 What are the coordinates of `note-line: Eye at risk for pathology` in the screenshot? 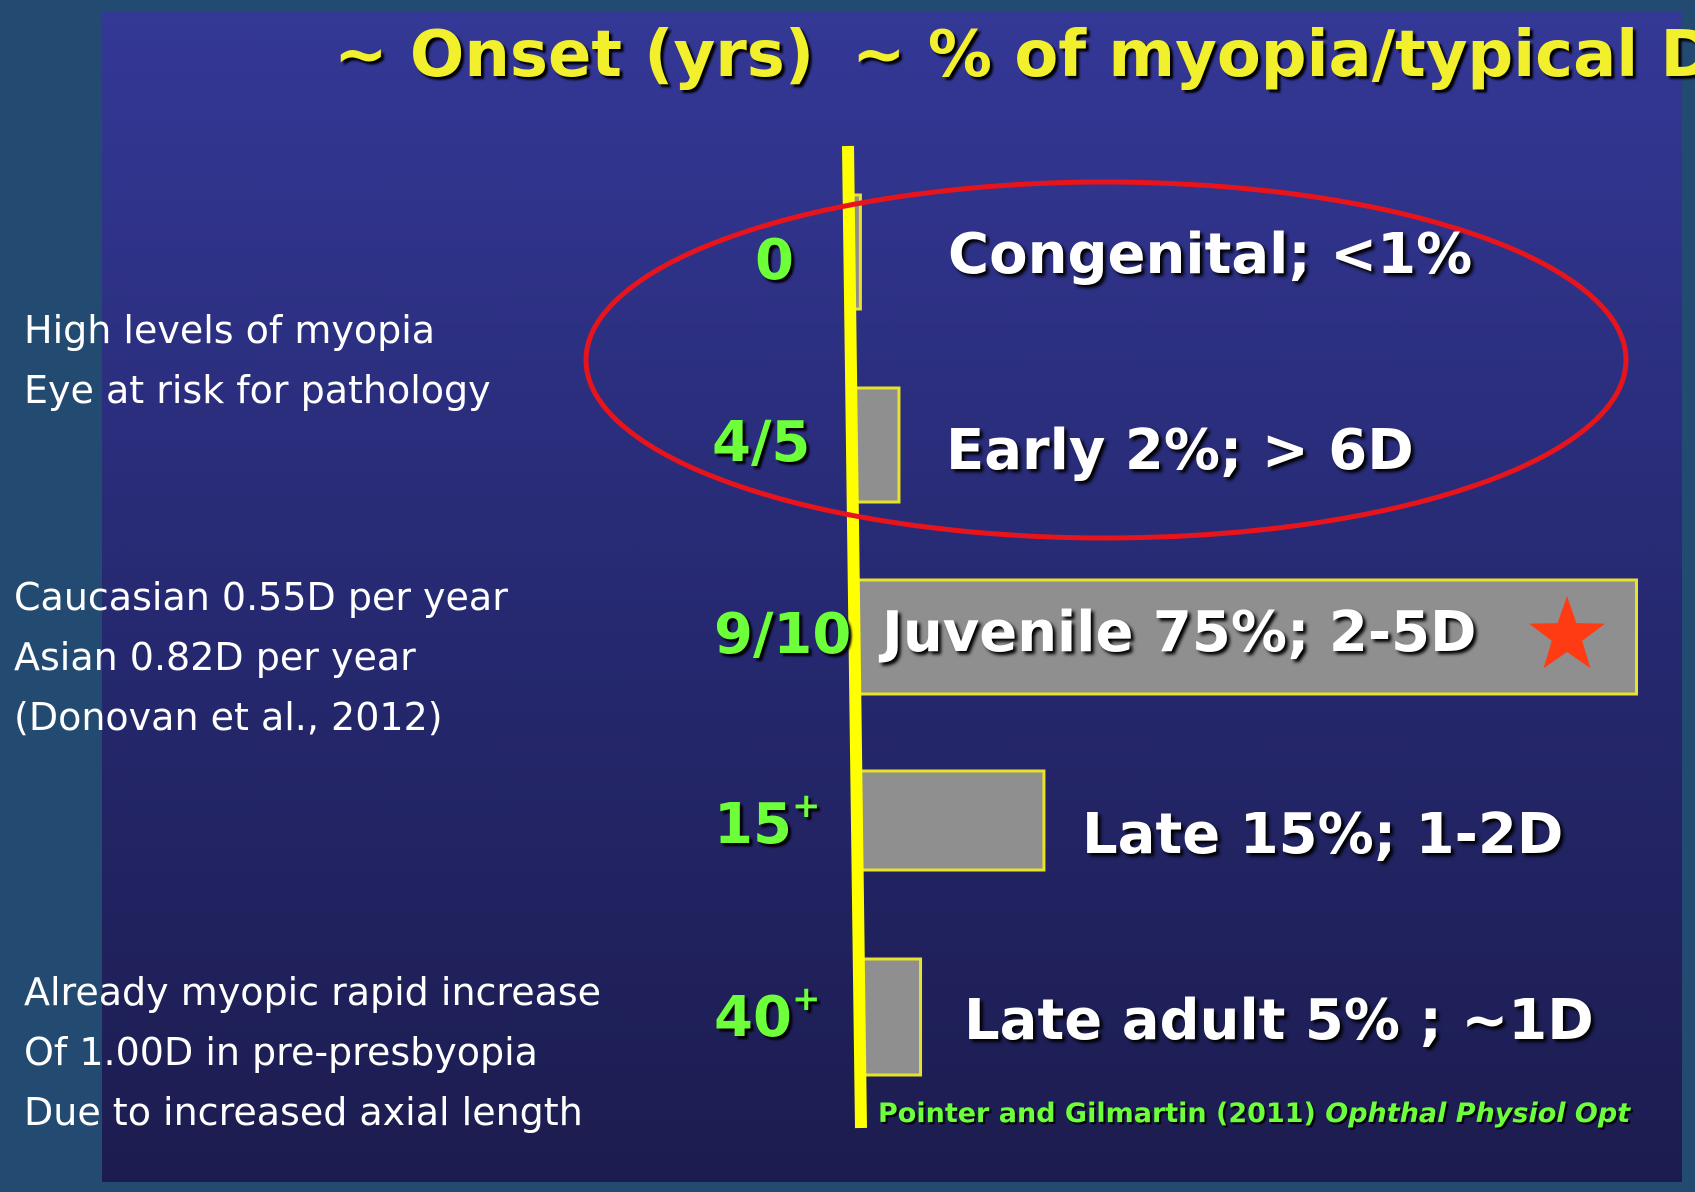 It's located at (257, 390).